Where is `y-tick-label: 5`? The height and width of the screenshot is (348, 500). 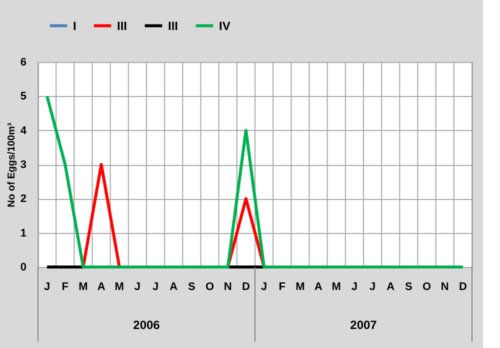
y-tick-label: 5 is located at coordinates (23, 96).